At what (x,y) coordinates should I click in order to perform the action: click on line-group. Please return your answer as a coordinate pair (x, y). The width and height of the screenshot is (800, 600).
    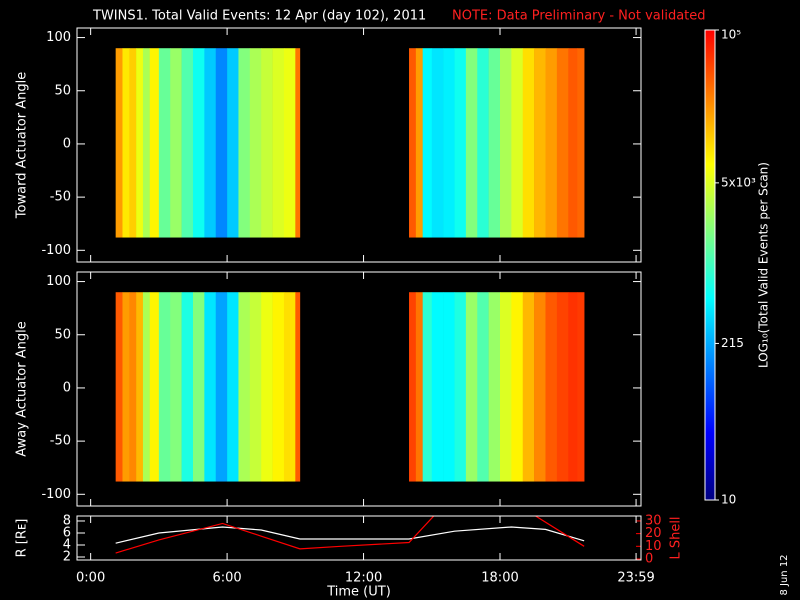
    Looking at the image, I should click on (350, 535).